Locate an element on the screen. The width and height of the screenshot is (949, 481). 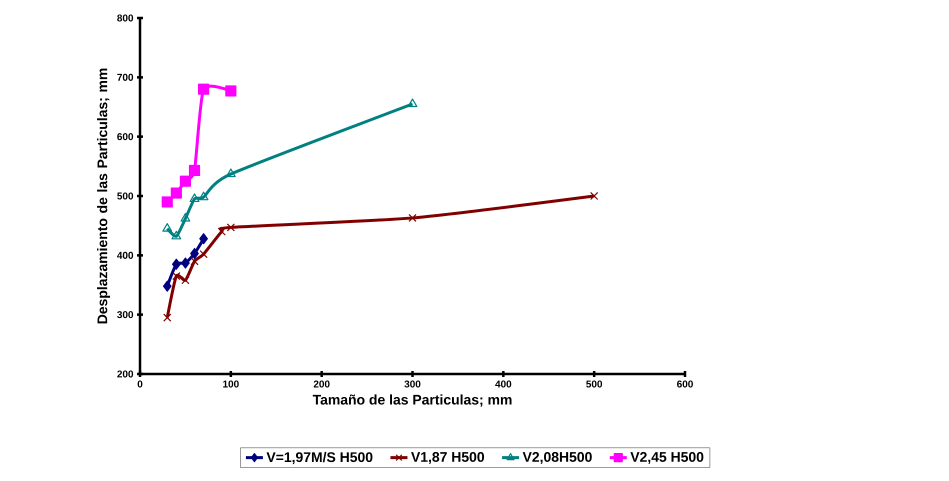
legend-label: V1,87 H500 is located at coordinates (447, 458).